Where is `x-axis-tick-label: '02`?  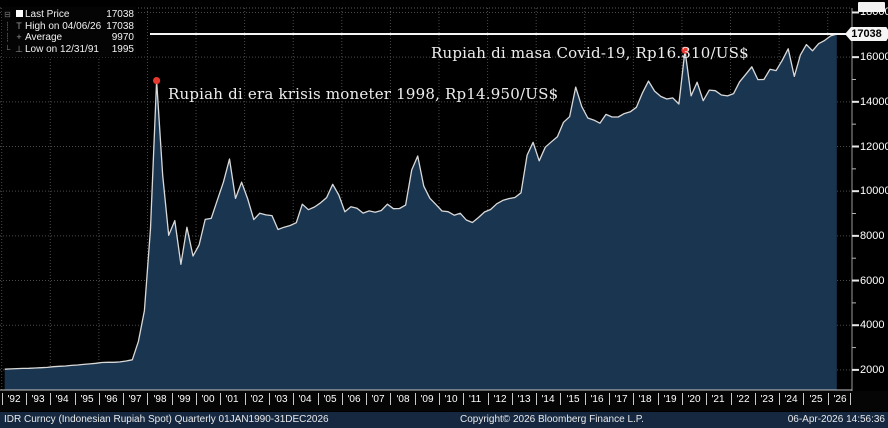
x-axis-tick-label: '02 is located at coordinates (257, 399).